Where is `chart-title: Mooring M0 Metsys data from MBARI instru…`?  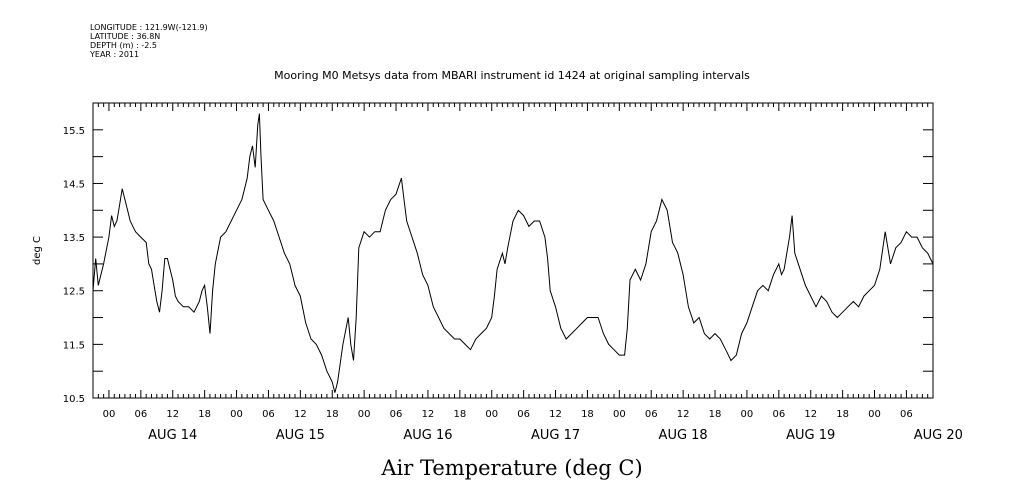
chart-title: Mooring M0 Metsys data from MBARI instru… is located at coordinates (512, 75).